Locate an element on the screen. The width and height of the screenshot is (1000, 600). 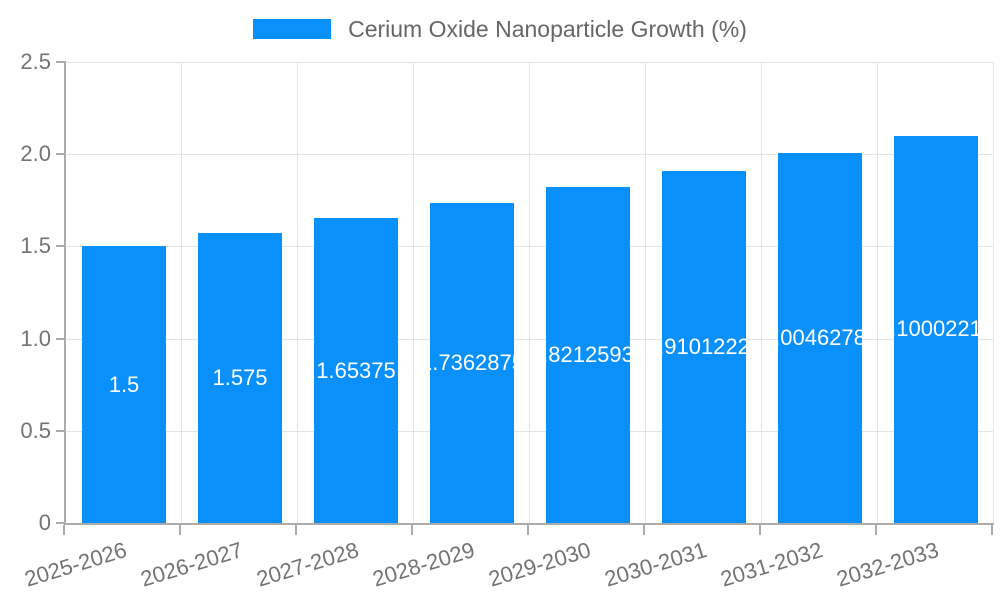
x-tick-label: 2025-2026 is located at coordinates (75, 564).